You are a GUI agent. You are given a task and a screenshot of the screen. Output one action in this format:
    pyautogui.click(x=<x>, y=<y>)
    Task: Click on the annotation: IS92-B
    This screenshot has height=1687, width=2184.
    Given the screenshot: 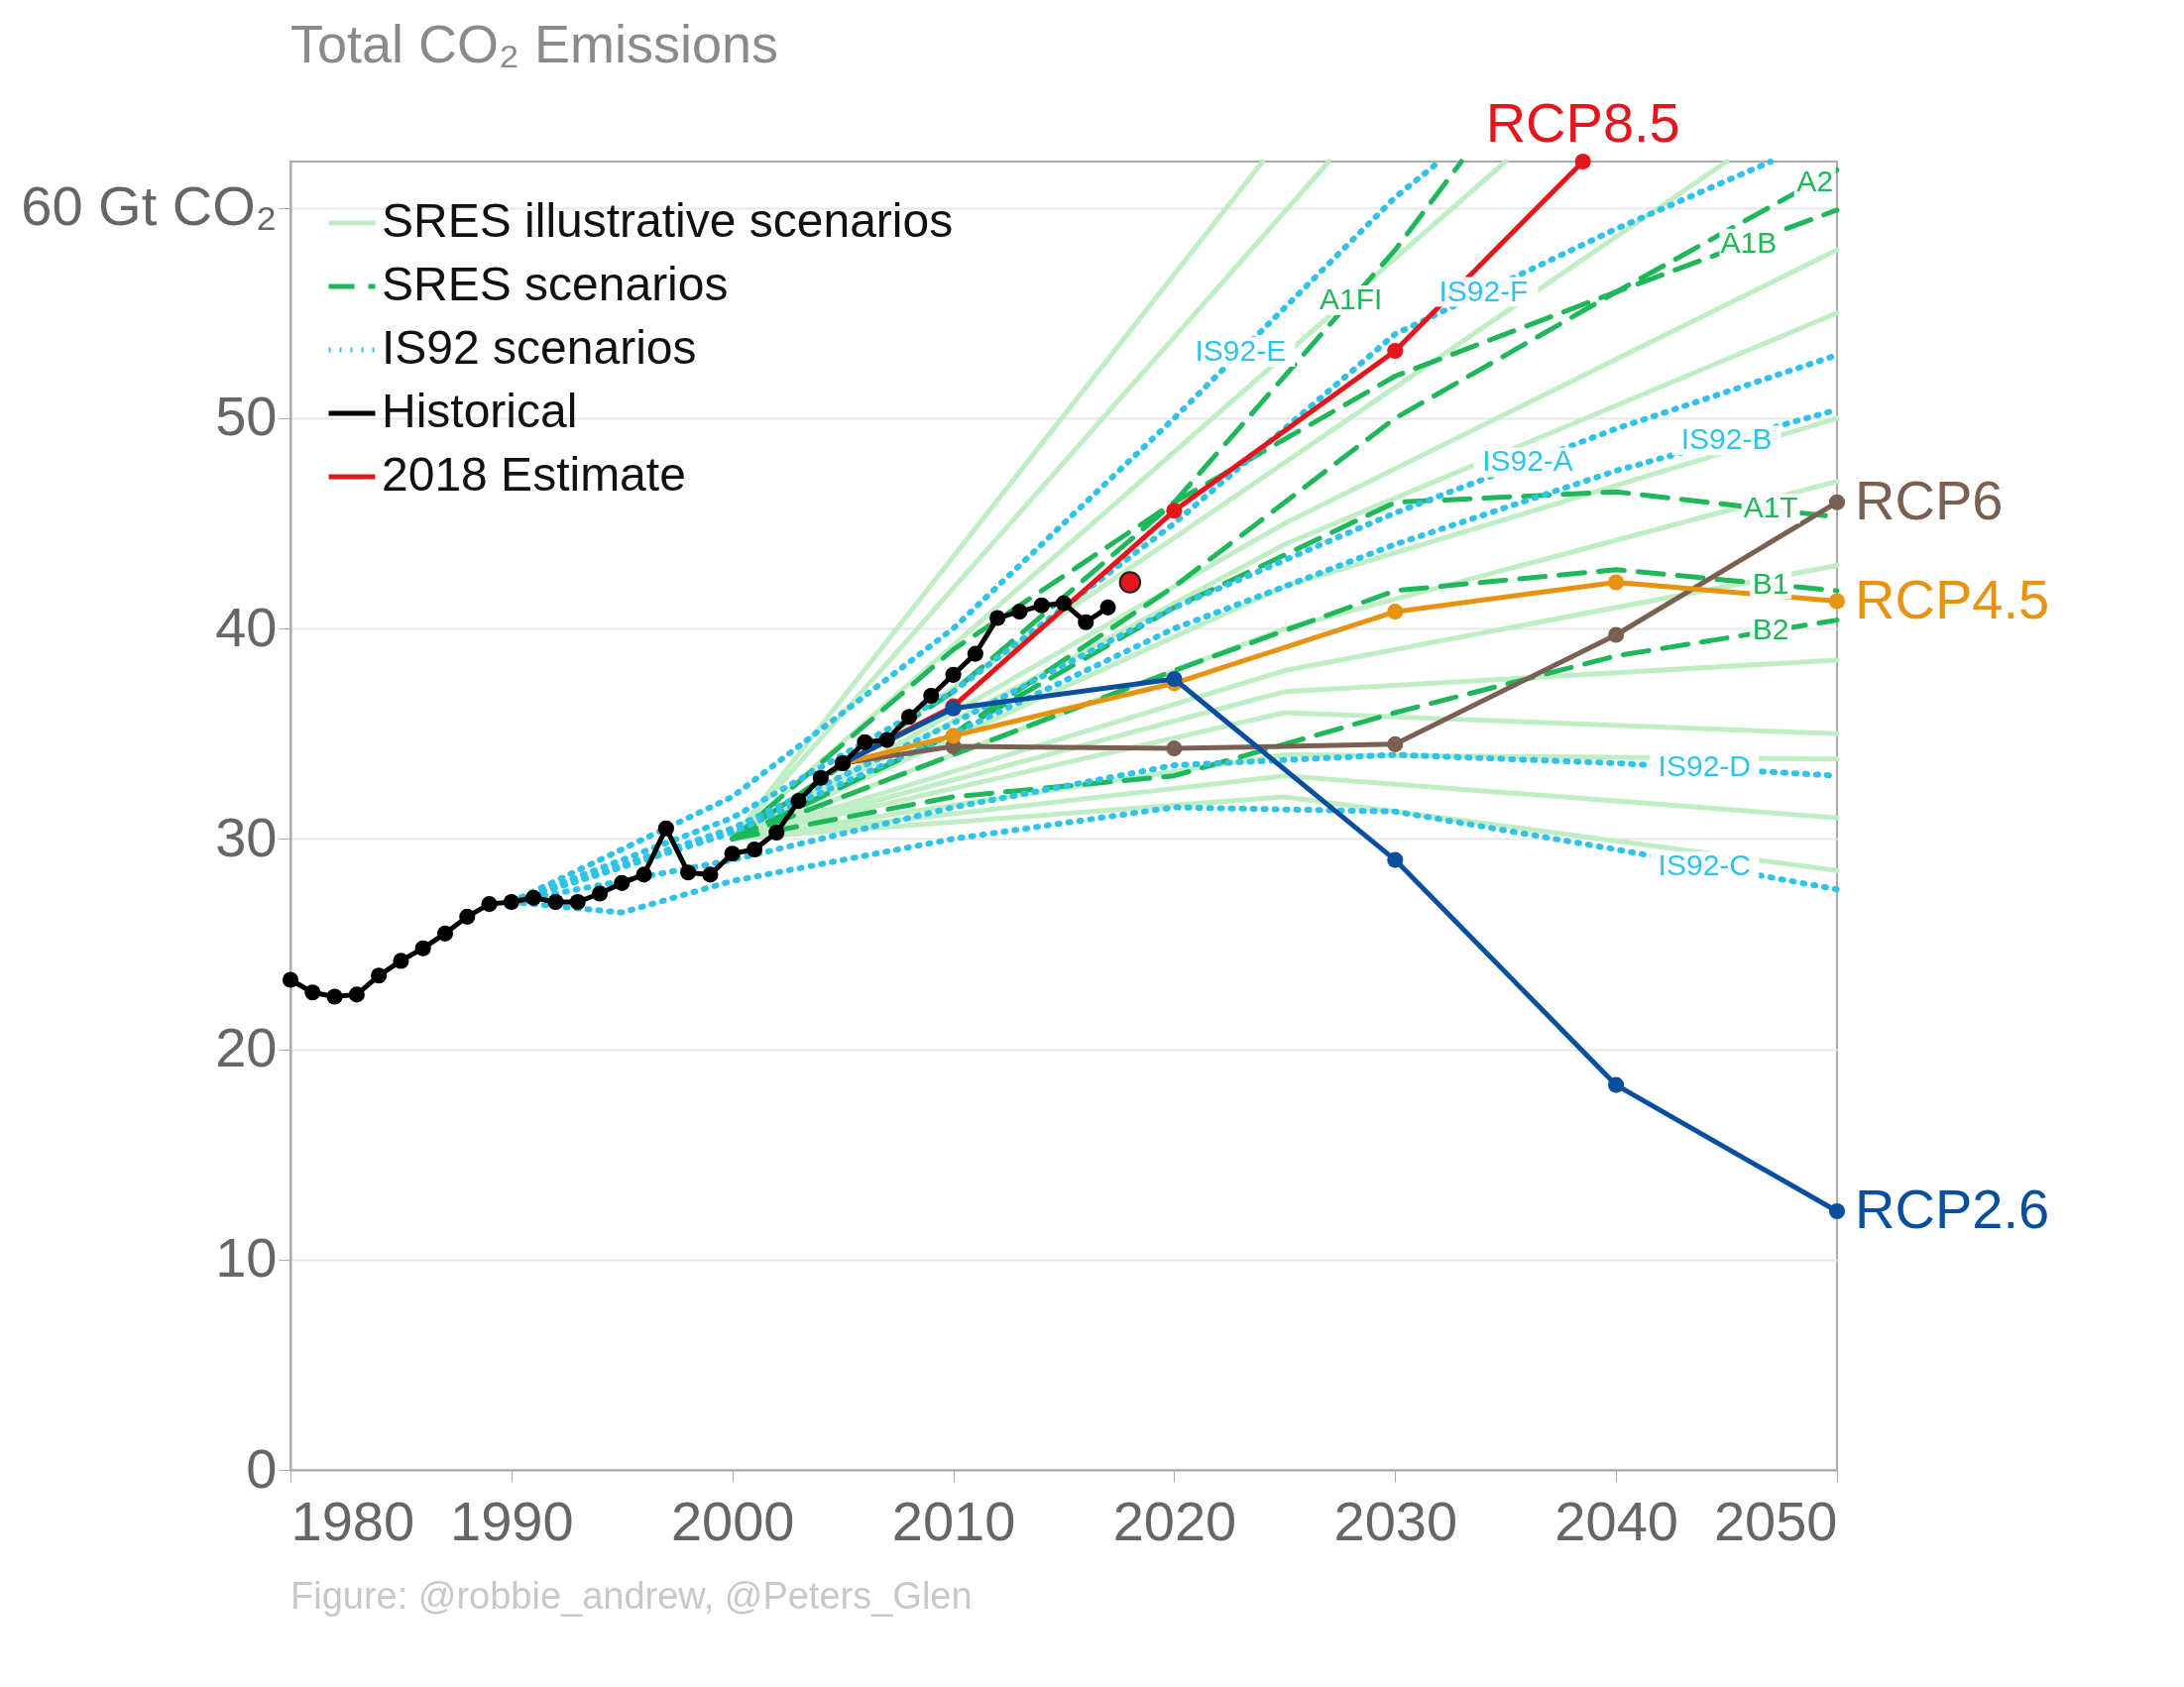 What is the action you would take?
    pyautogui.click(x=1726, y=439)
    